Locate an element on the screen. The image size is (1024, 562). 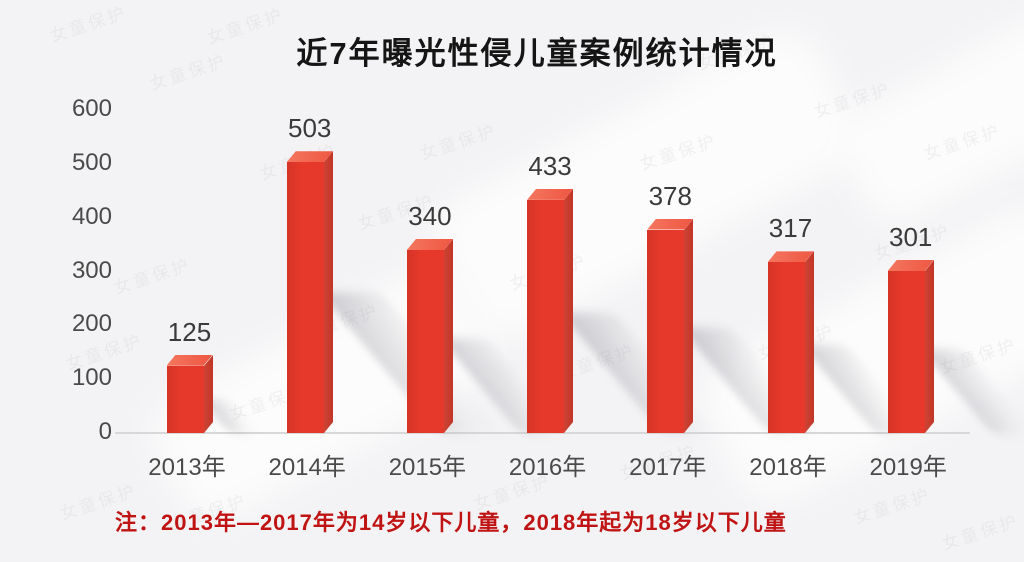
chart-note: 注：2013年—2017年为14岁以下儿童，2018年起为18岁以下儿童 is located at coordinates (451, 522).